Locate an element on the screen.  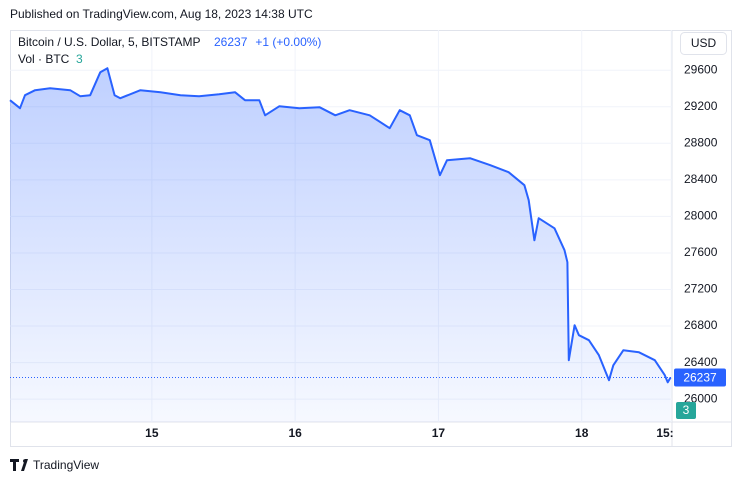
change: +1 (+0.00%) is located at coordinates (288, 42).